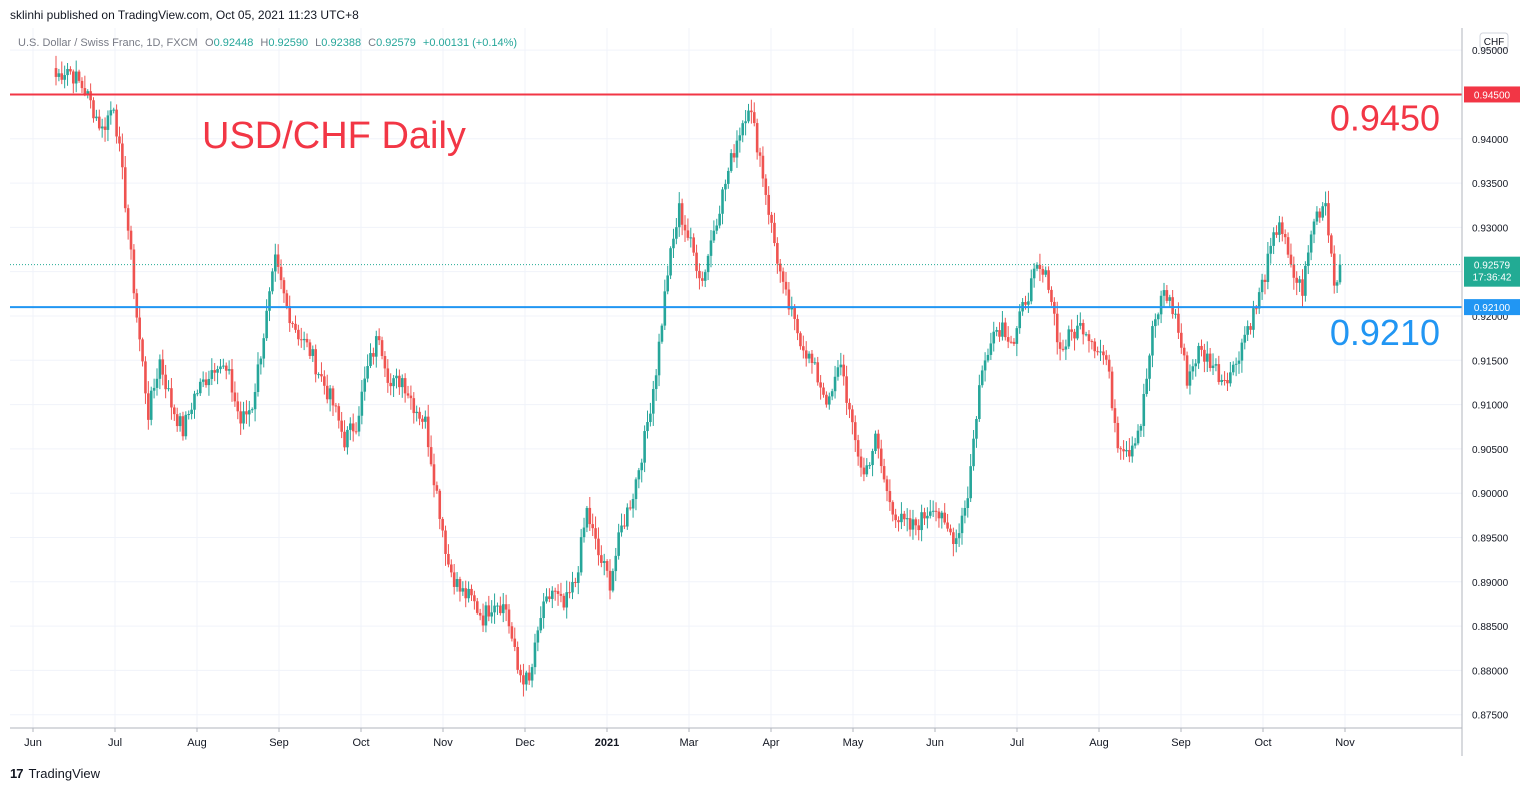  Describe the element at coordinates (1181, 743) in the screenshot. I see `time-tick-label: Sep` at that location.